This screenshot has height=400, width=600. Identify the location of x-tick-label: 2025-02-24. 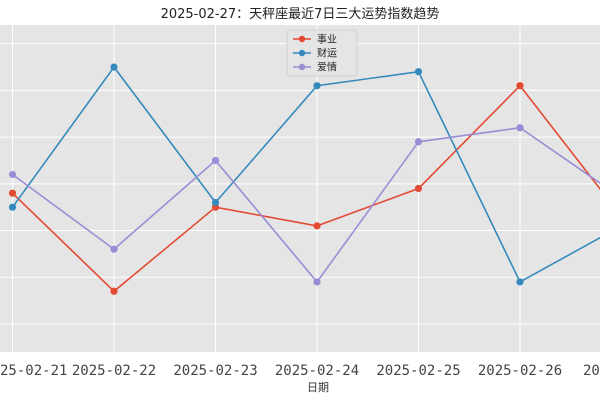
(317, 371).